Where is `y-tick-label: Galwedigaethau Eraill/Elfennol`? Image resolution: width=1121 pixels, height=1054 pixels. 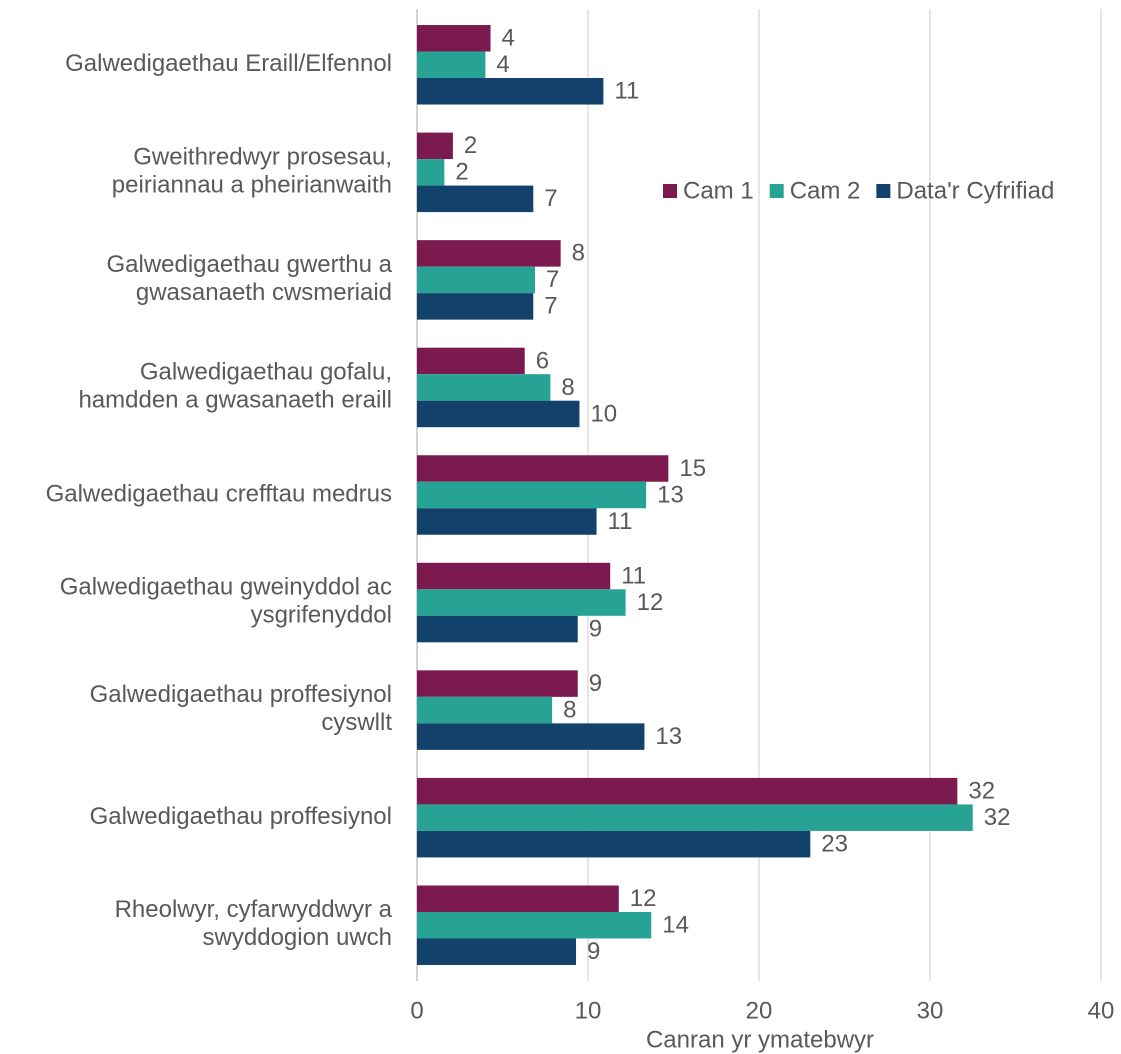
y-tick-label: Galwedigaethau Eraill/Elfennol is located at coordinates (228, 63).